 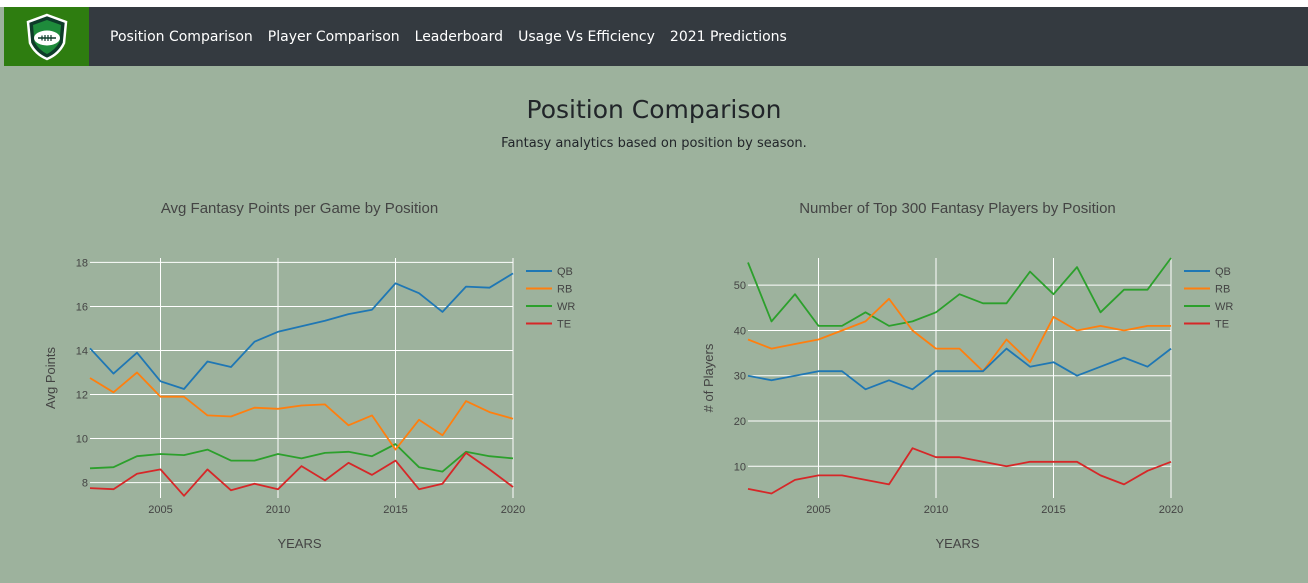 What do you see at coordinates (395, 510) in the screenshot?
I see `chart1-x-tick-label: 2015` at bounding box center [395, 510].